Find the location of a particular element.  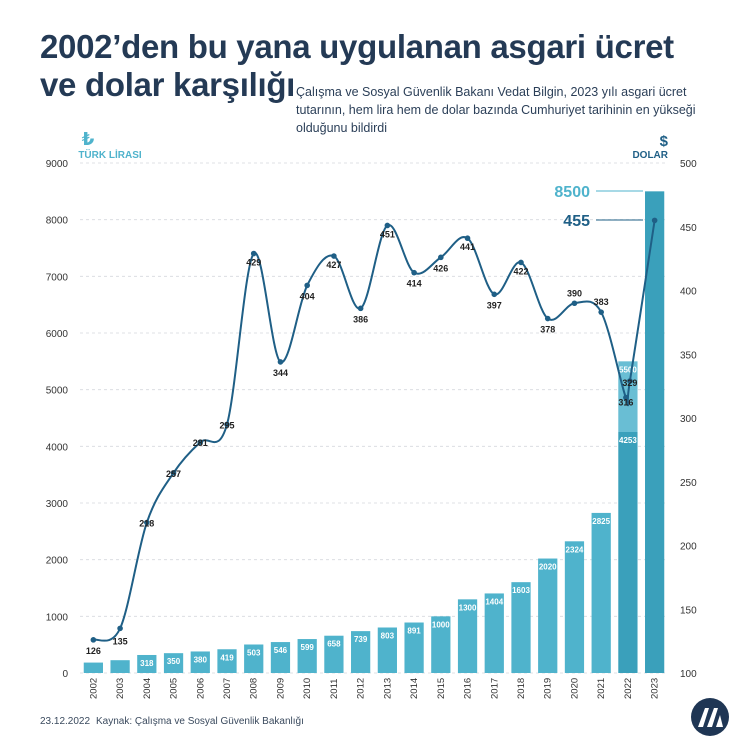

dollar-point-label: 441 is located at coordinates (467, 247).